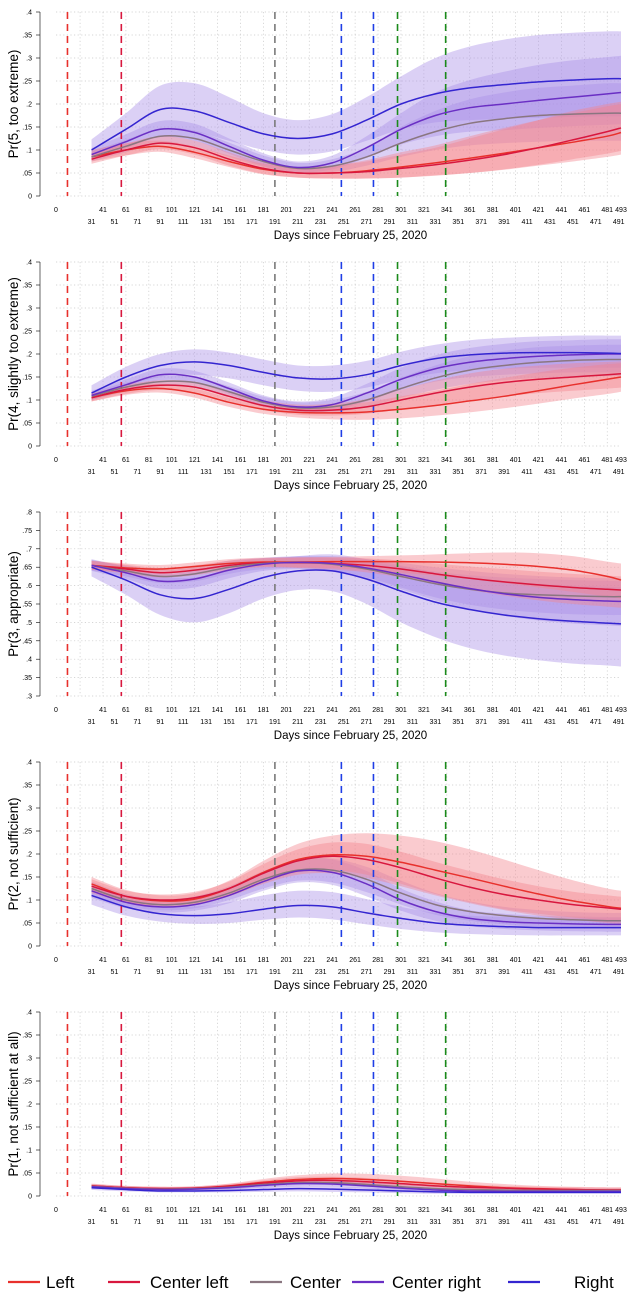 The height and width of the screenshot is (1299, 631). I want to click on x-tick-label-top: 141, so click(218, 710).